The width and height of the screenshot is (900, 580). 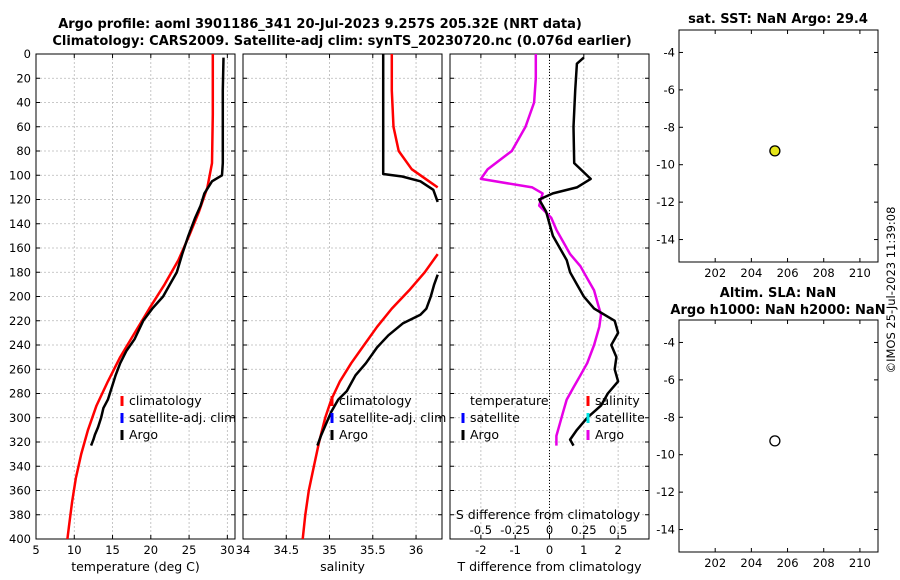 What do you see at coordinates (23, 103) in the screenshot?
I see `depth-tick-label: 40` at bounding box center [23, 103].